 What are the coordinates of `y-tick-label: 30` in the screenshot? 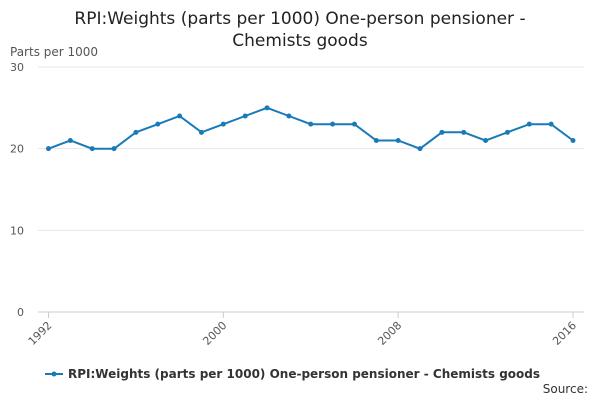 It's located at (17, 67).